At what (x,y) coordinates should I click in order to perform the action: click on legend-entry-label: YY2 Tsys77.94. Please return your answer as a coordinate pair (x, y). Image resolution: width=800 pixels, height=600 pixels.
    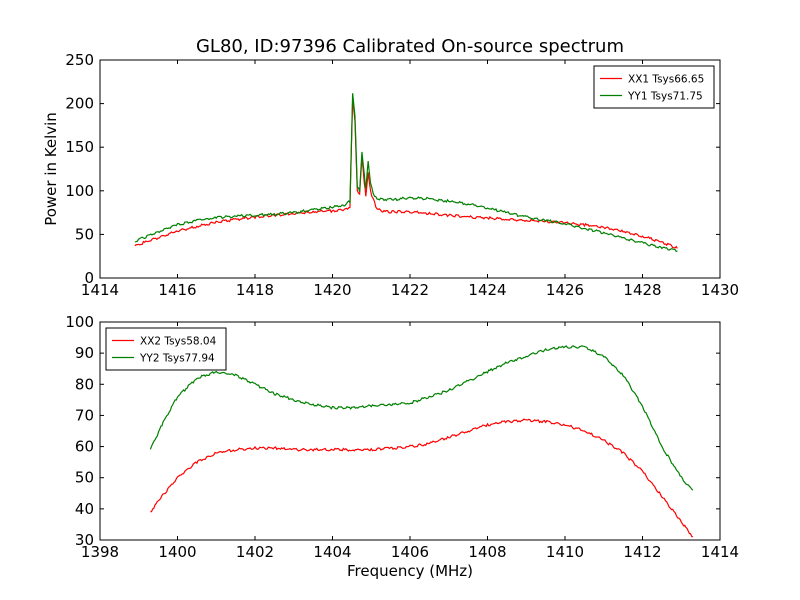
    Looking at the image, I should click on (177, 359).